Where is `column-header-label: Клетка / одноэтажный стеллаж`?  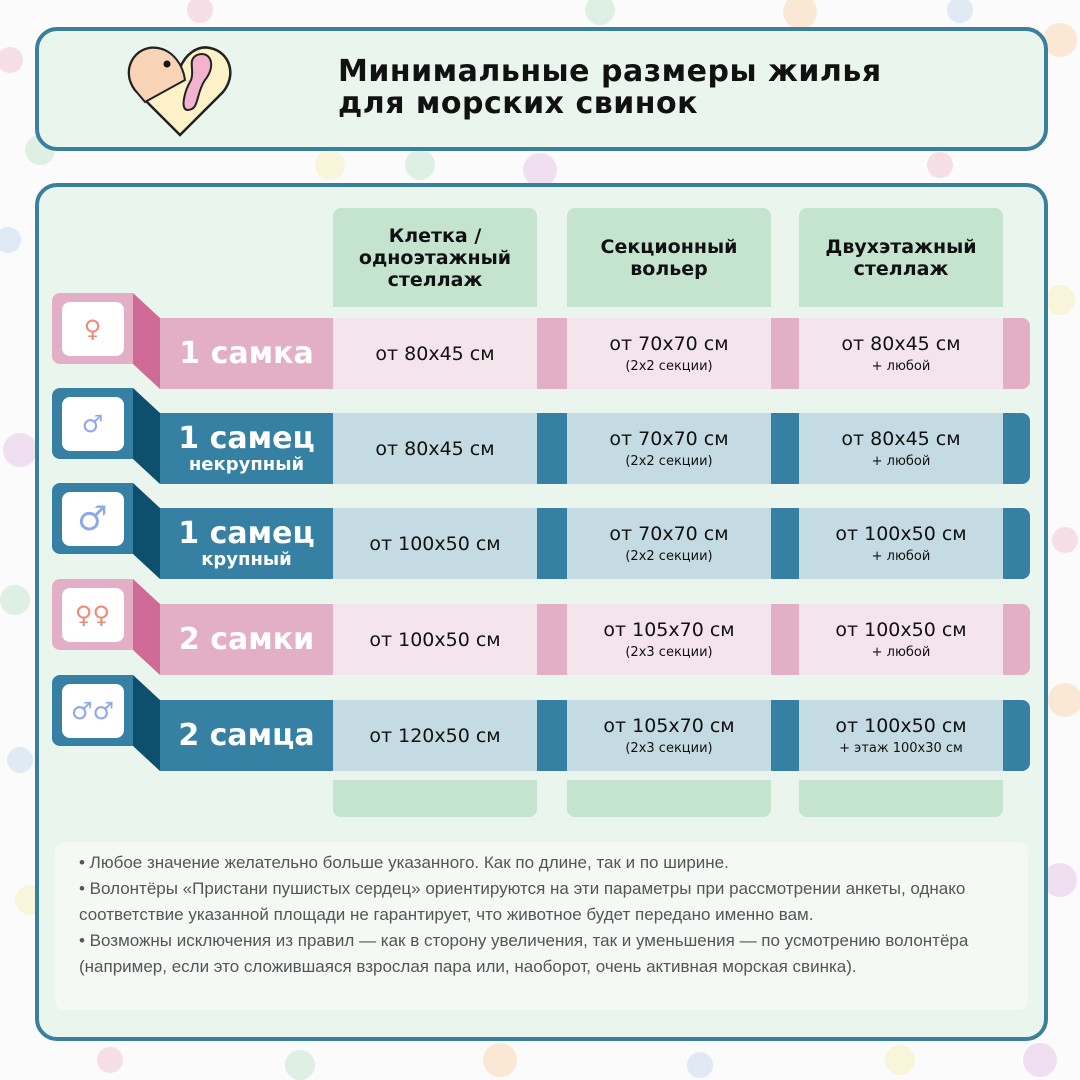 column-header-label: Клетка / одноэтажный стеллаж is located at coordinates (435, 257).